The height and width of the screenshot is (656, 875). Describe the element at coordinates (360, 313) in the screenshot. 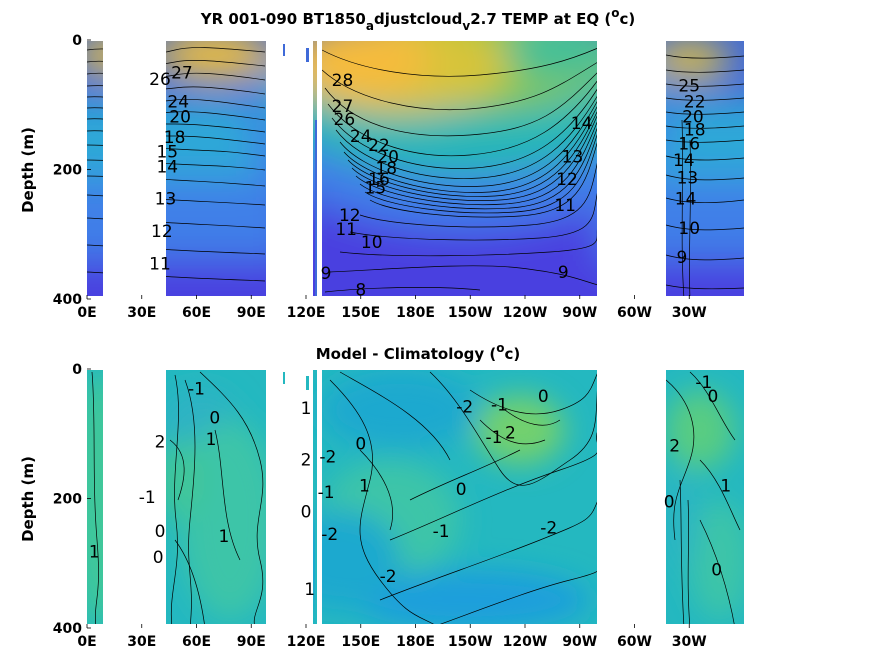

I see `temperature-x-tick-label: 150E` at that location.